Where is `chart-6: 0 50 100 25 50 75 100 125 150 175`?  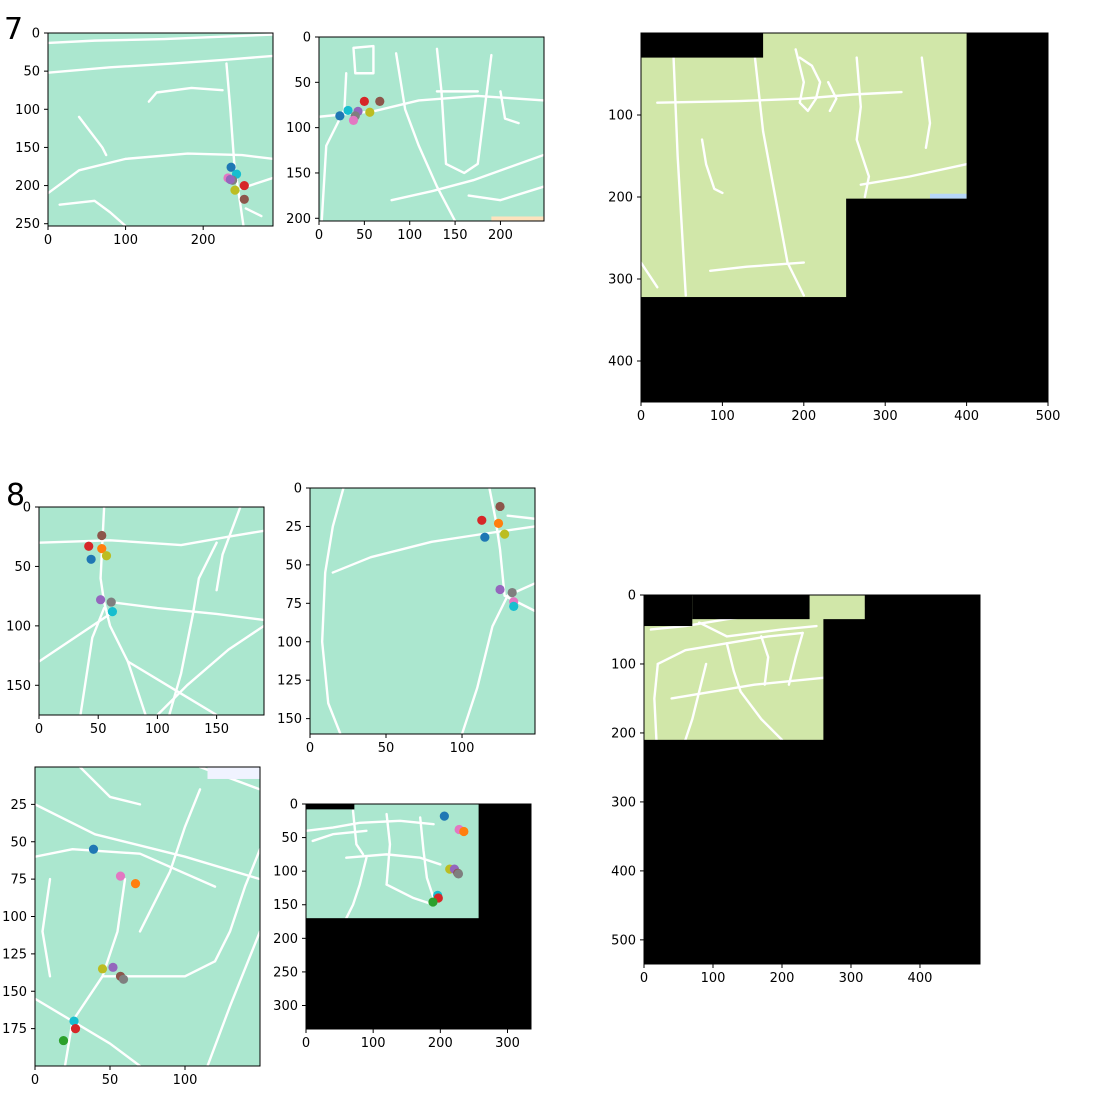
chart-6: 0 50 100 25 50 75 100 125 150 175 is located at coordinates (131, 927).